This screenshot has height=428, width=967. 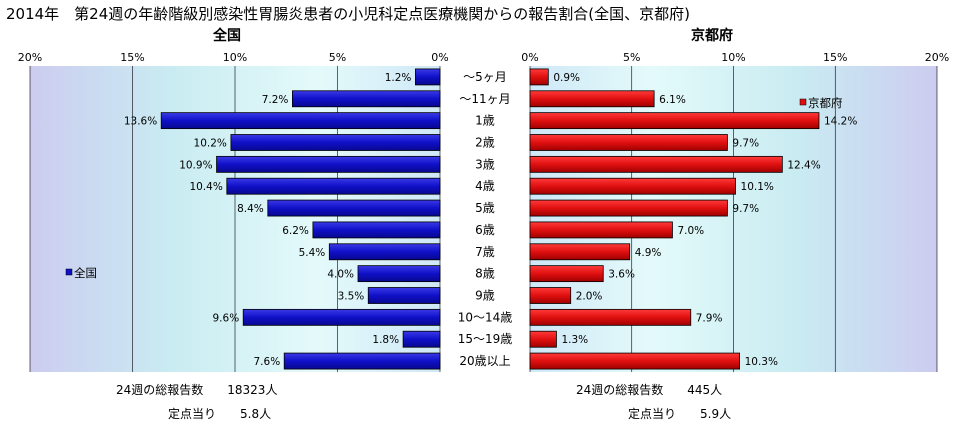 What do you see at coordinates (398, 78) in the screenshot?
I see `national-data-label: 1.2%` at bounding box center [398, 78].